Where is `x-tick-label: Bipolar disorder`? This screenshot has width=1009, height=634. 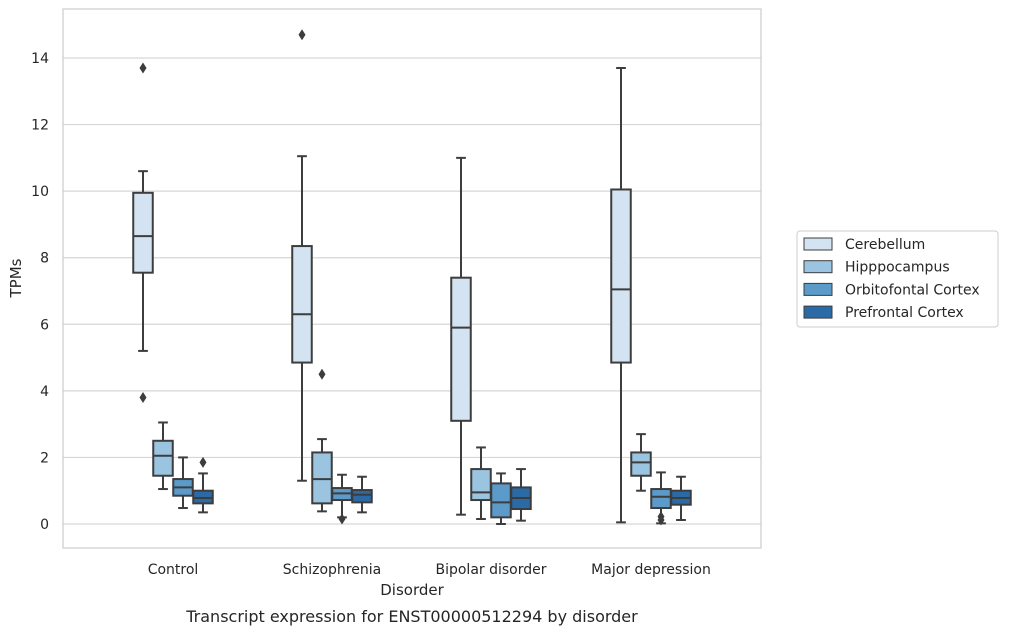
x-tick-label: Bipolar disorder is located at coordinates (490, 570).